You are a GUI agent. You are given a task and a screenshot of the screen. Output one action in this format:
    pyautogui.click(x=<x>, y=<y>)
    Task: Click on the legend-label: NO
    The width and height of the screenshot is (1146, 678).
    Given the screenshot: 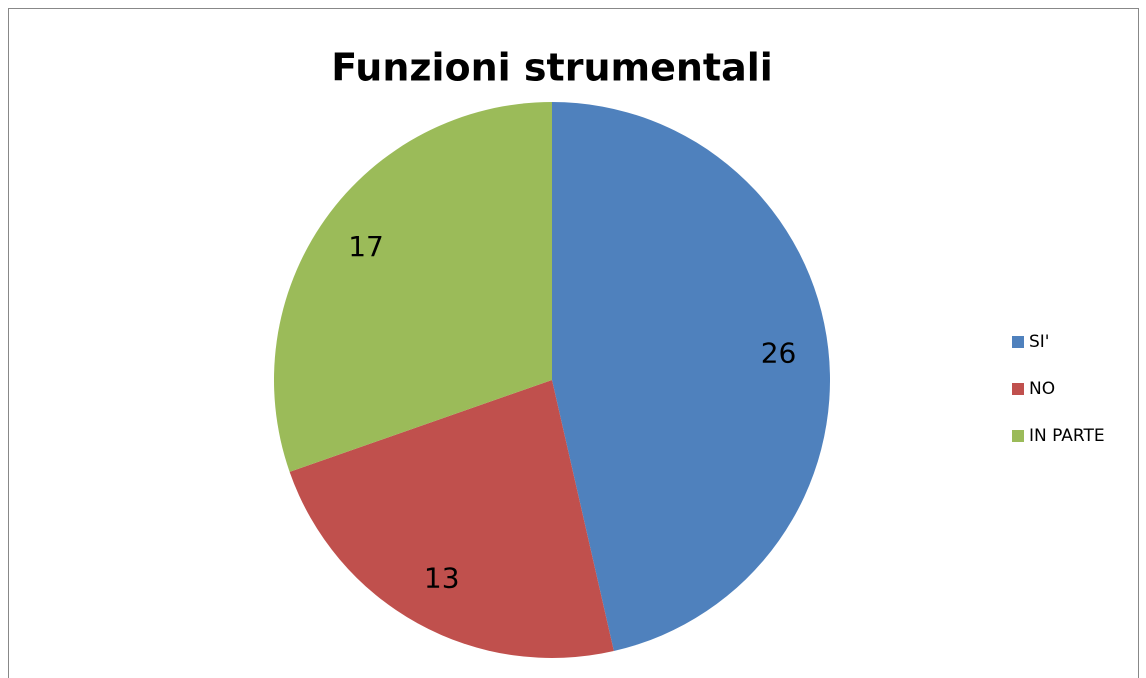 What is the action you would take?
    pyautogui.click(x=1042, y=389)
    